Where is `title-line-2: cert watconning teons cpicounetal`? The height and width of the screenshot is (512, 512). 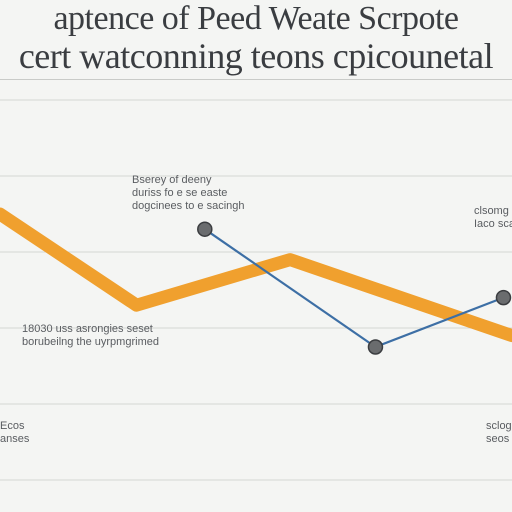 title-line-2: cert watconning teons cpicounetal is located at coordinates (256, 56).